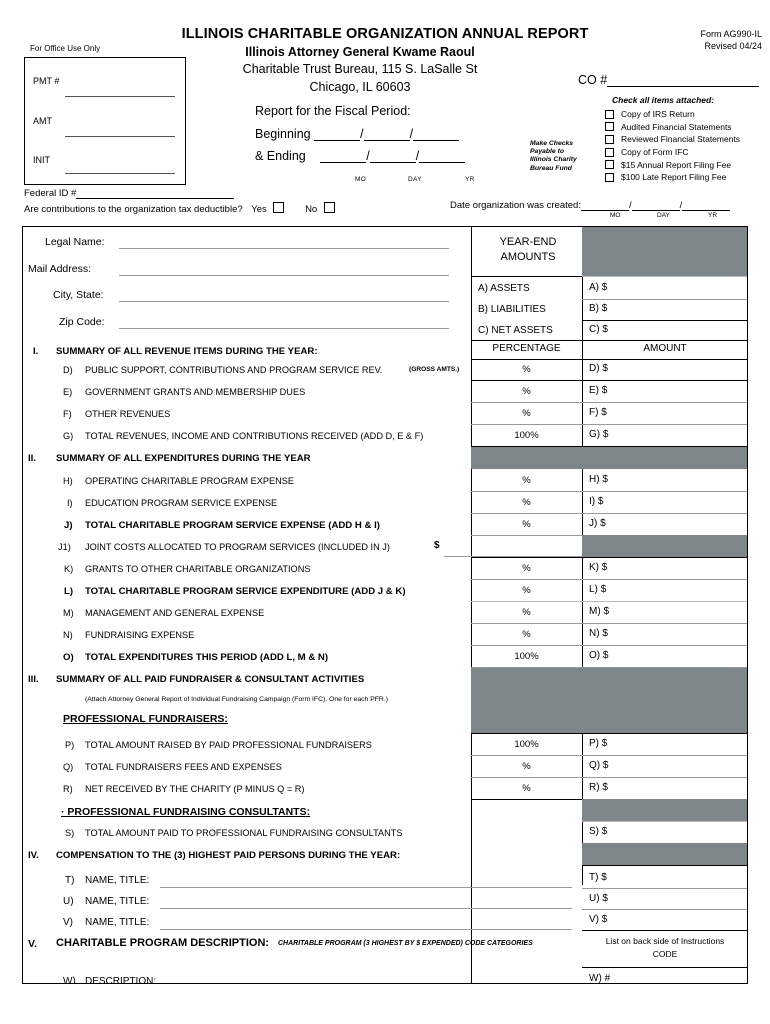  What do you see at coordinates (366, 887) in the screenshot?
I see `section-4-row-t-input` at bounding box center [366, 887].